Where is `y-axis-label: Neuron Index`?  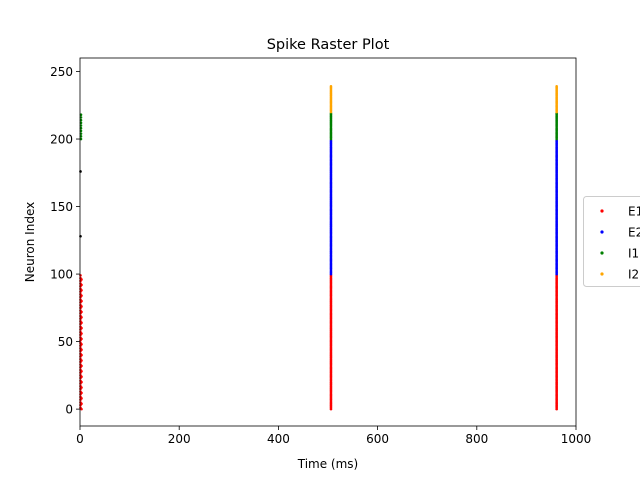
y-axis-label: Neuron Index is located at coordinates (30, 242).